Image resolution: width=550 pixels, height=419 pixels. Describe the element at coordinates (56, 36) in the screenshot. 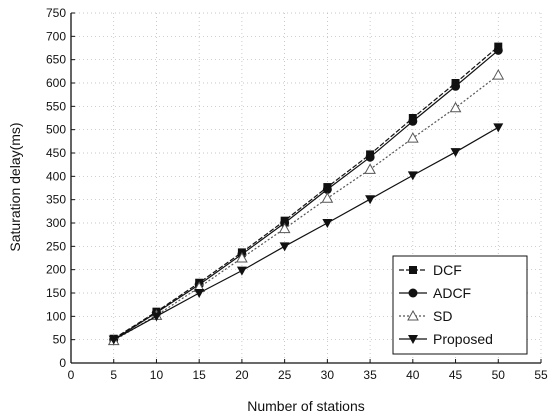

I see `y-tick-label: 700` at that location.